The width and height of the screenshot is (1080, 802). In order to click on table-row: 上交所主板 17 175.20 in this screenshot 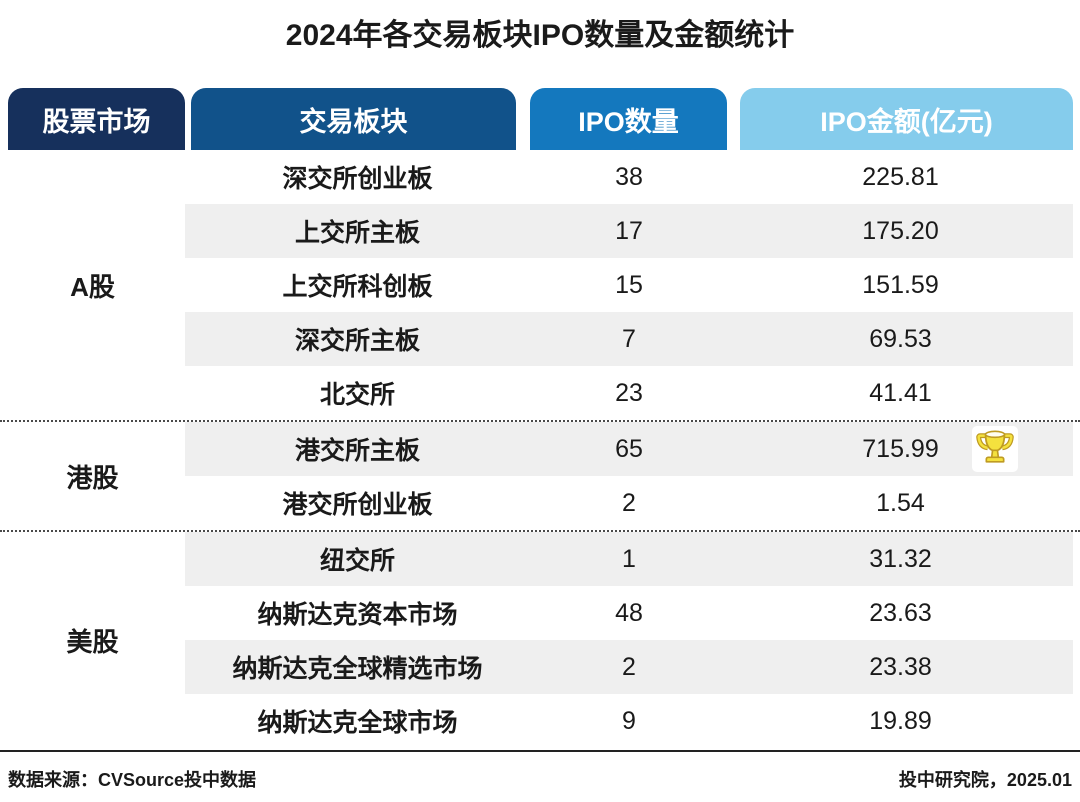, I will do `click(629, 231)`.